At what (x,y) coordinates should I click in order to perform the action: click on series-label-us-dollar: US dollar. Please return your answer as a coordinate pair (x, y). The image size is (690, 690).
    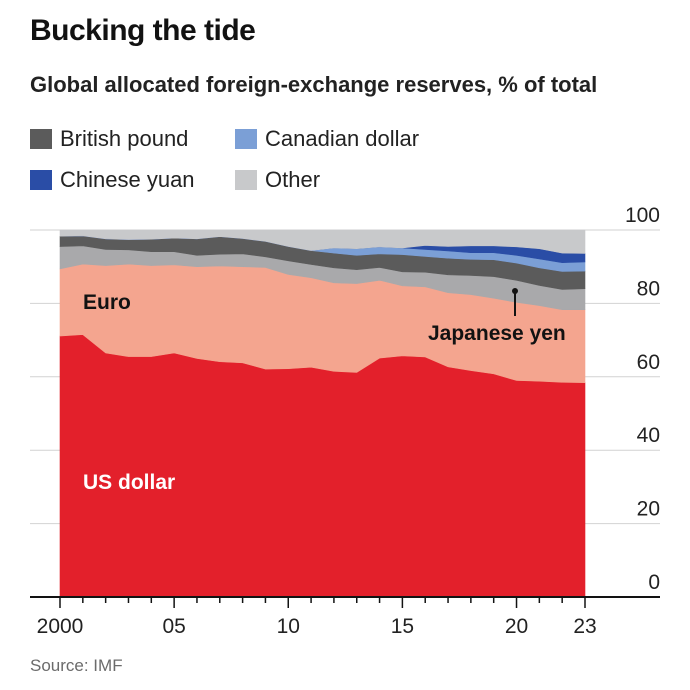
    Looking at the image, I should click on (129, 482).